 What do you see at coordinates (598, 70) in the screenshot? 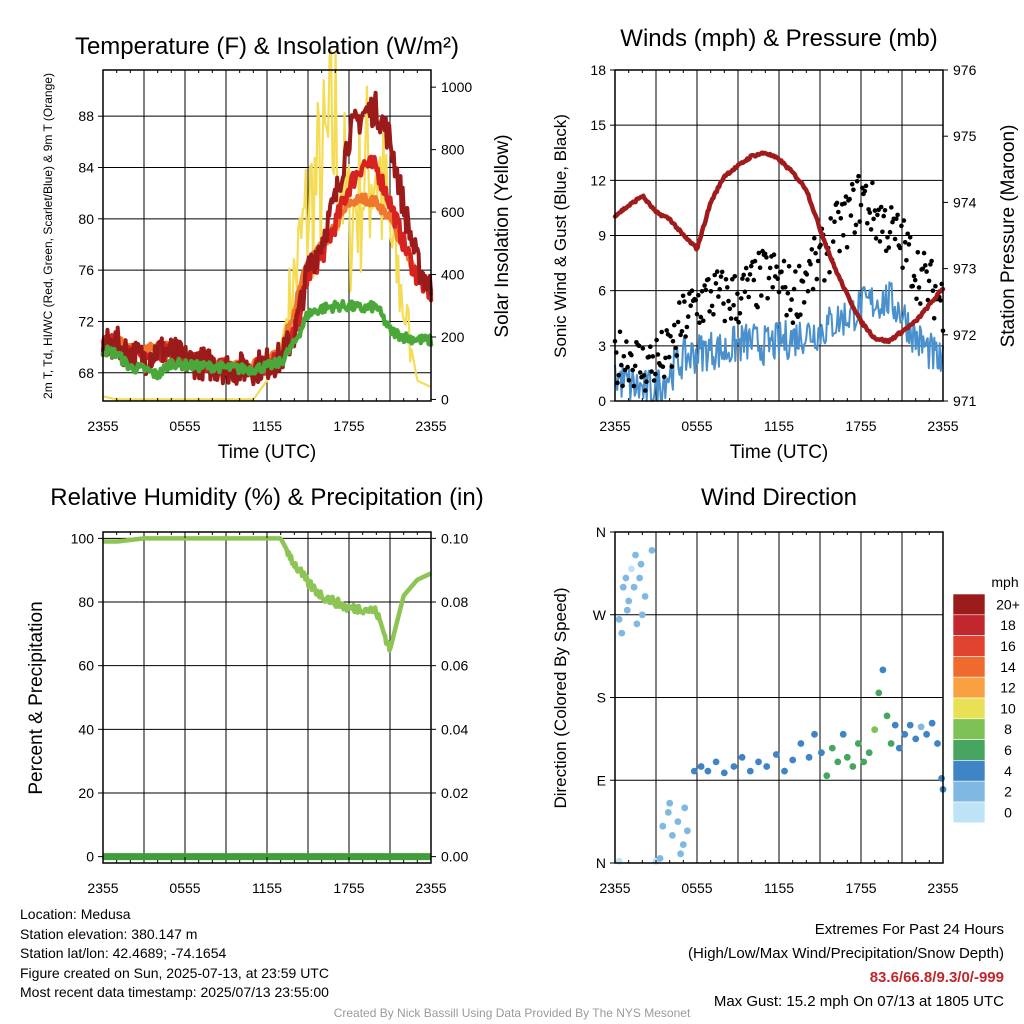
I see `y-tick-label: 18` at bounding box center [598, 70].